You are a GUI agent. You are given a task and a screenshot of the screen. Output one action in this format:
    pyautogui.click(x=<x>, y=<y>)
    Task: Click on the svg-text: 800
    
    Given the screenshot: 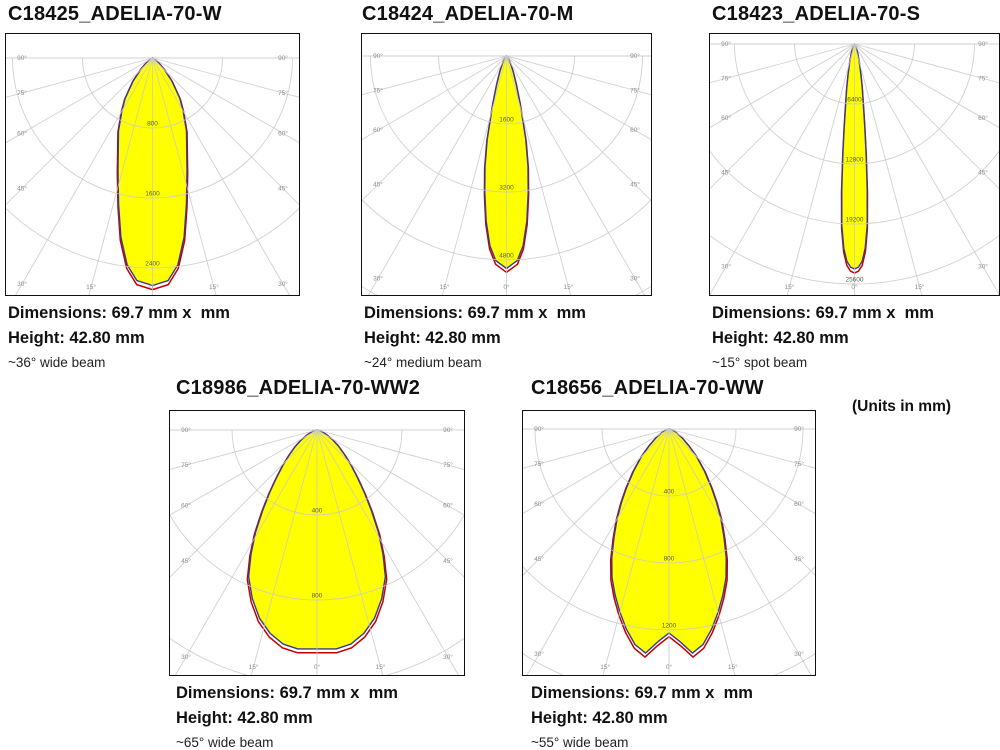 What is the action you would take?
    pyautogui.click(x=152, y=124)
    